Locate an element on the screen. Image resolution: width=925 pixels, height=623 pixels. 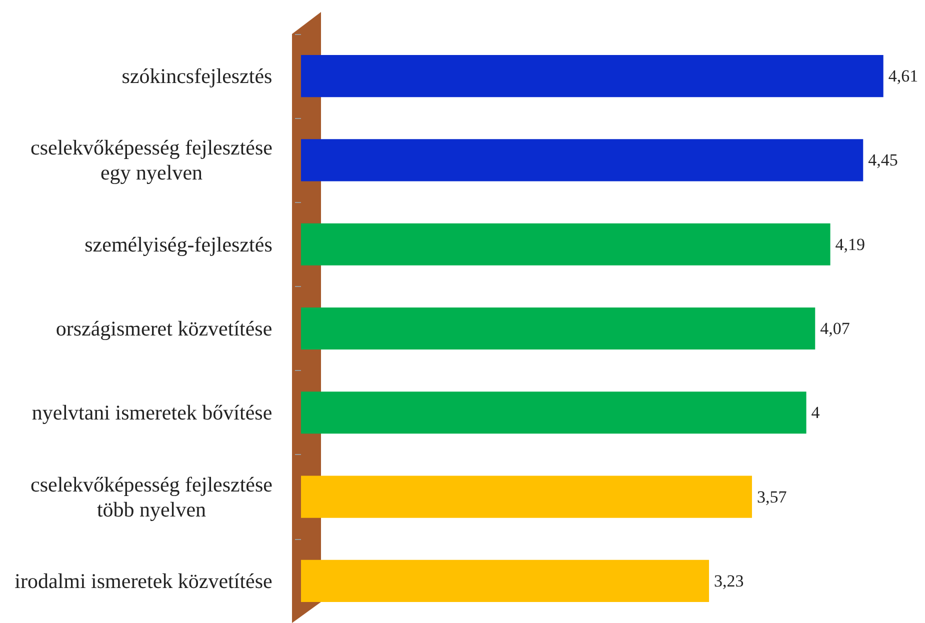
data-label: 4,07 is located at coordinates (835, 328).